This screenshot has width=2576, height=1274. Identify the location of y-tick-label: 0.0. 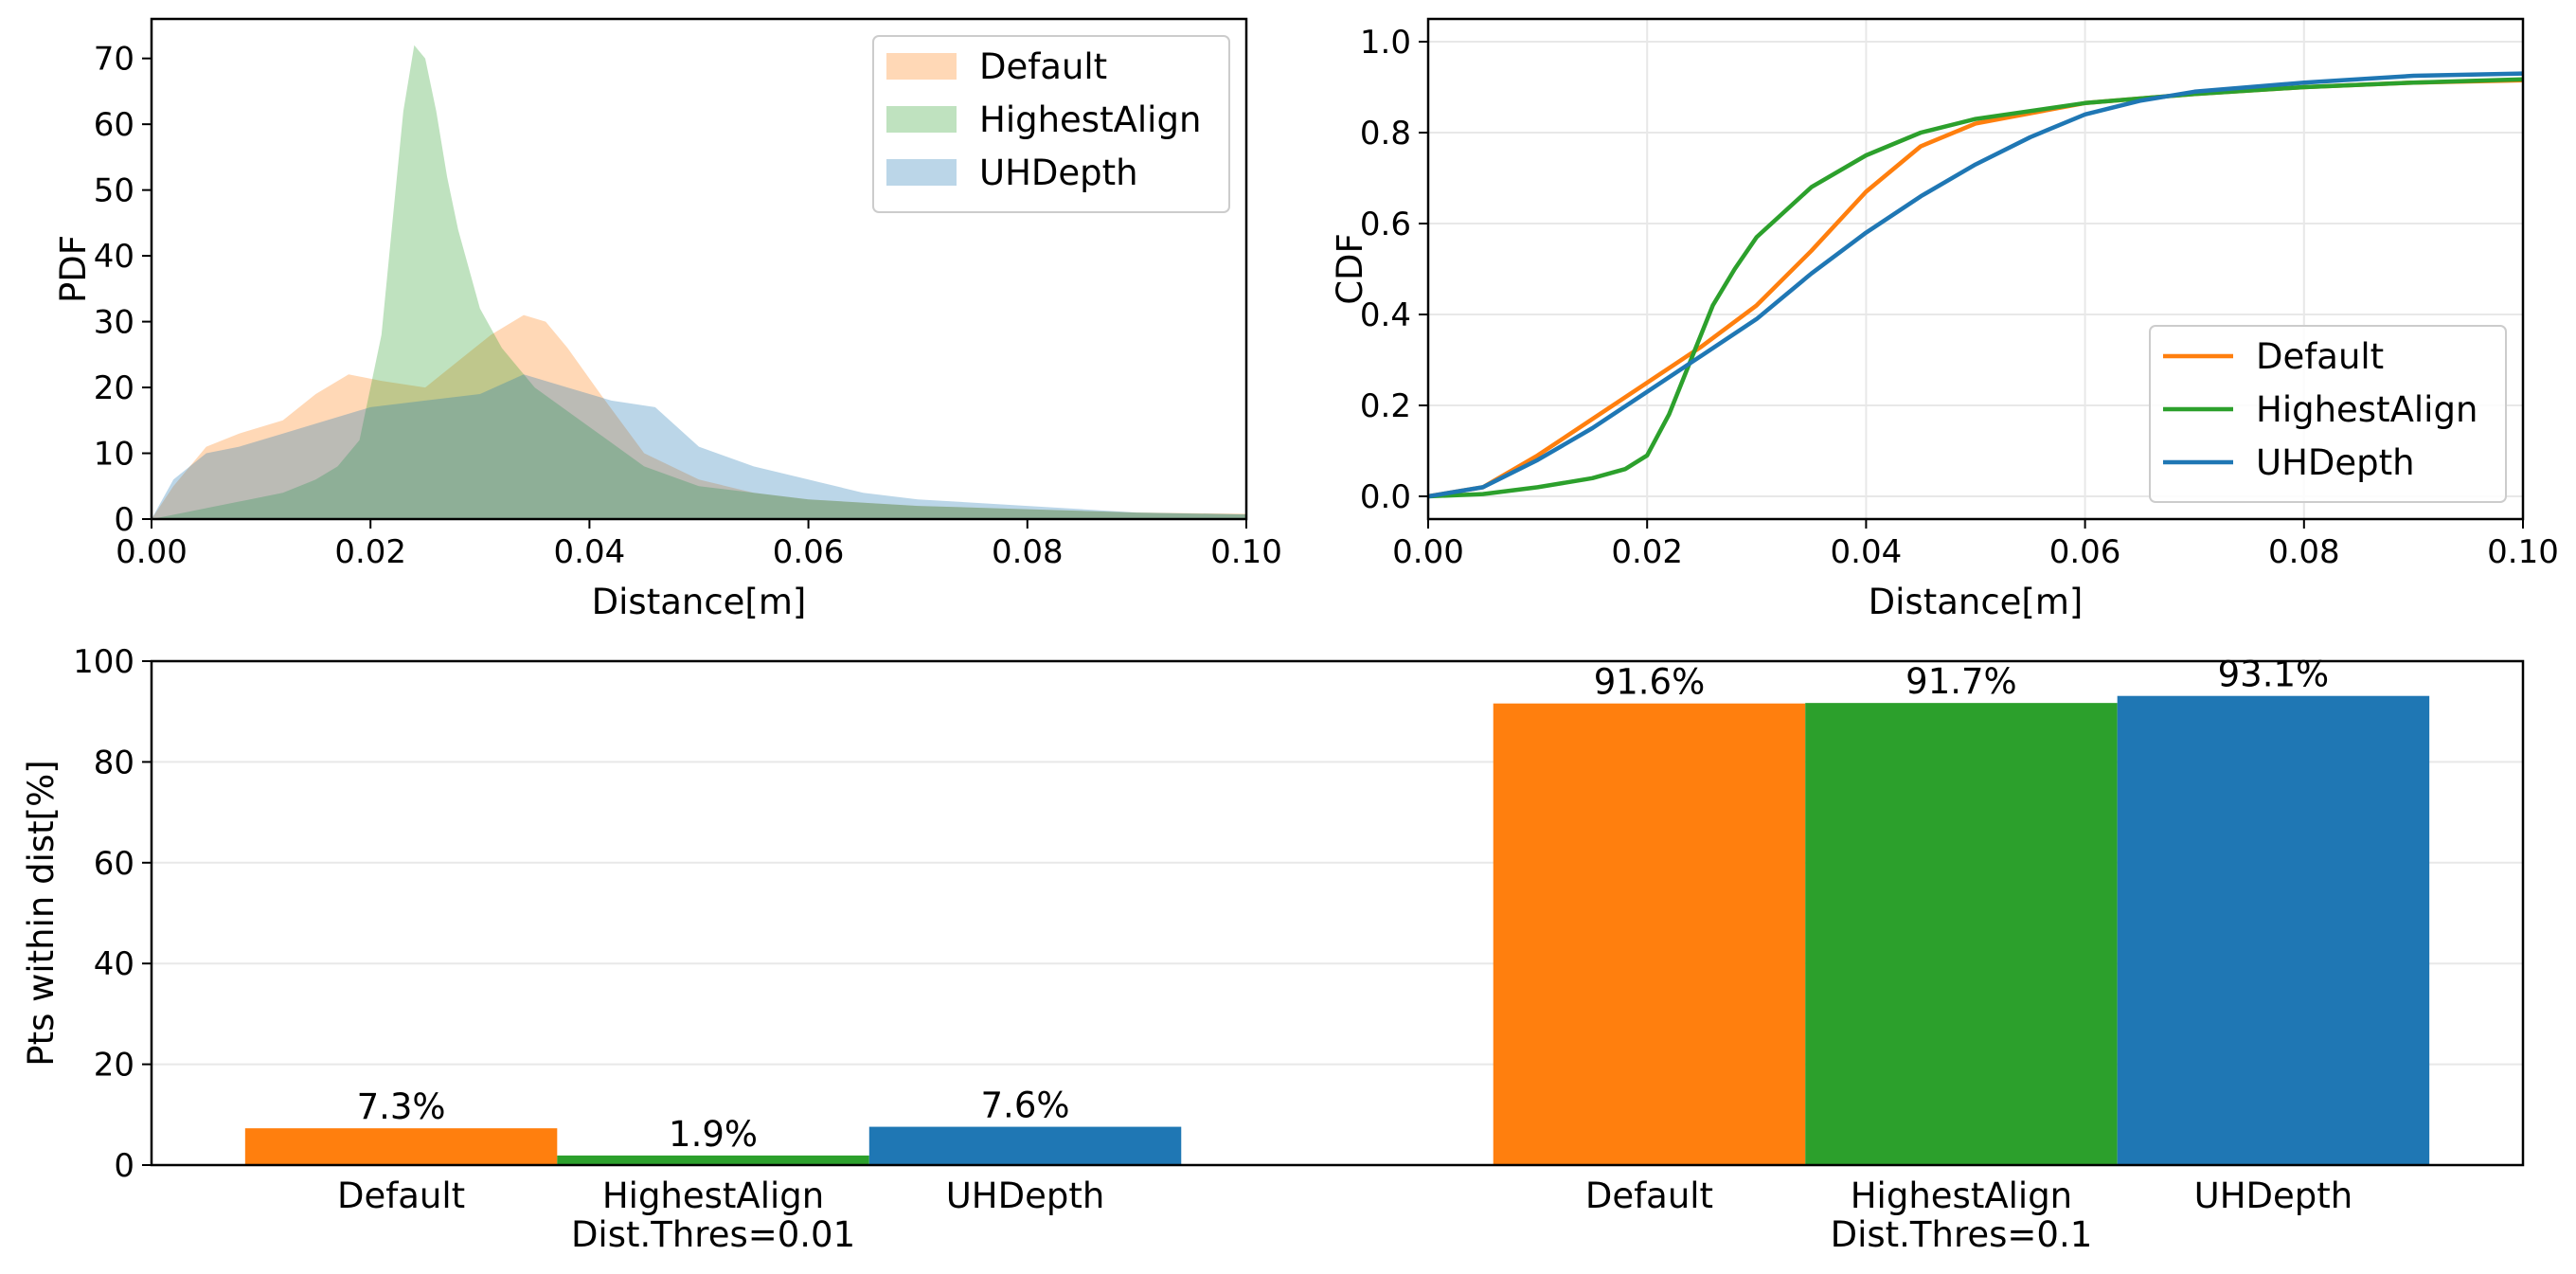
(1385, 497).